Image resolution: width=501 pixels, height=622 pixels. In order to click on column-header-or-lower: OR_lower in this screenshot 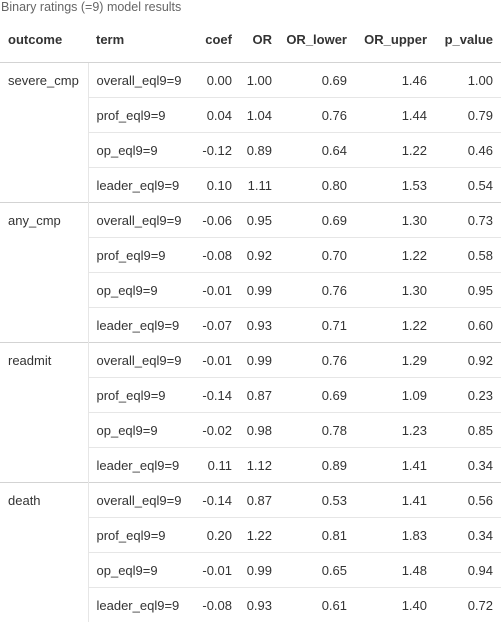, I will do `click(317, 39)`.